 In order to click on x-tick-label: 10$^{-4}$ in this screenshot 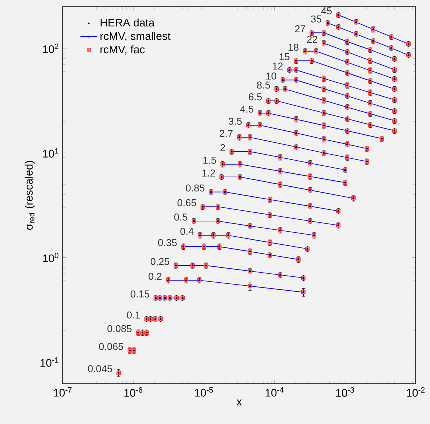, I will do `click(275, 392)`.